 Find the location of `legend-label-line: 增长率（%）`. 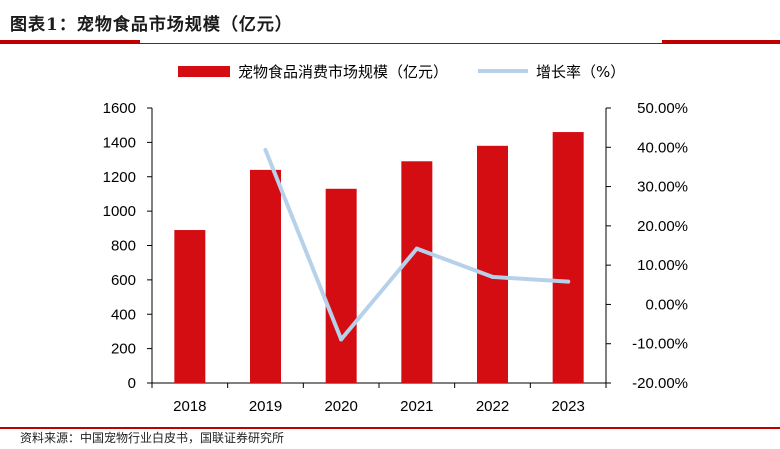

legend-label-line: 增长率（%） is located at coordinates (580, 72).